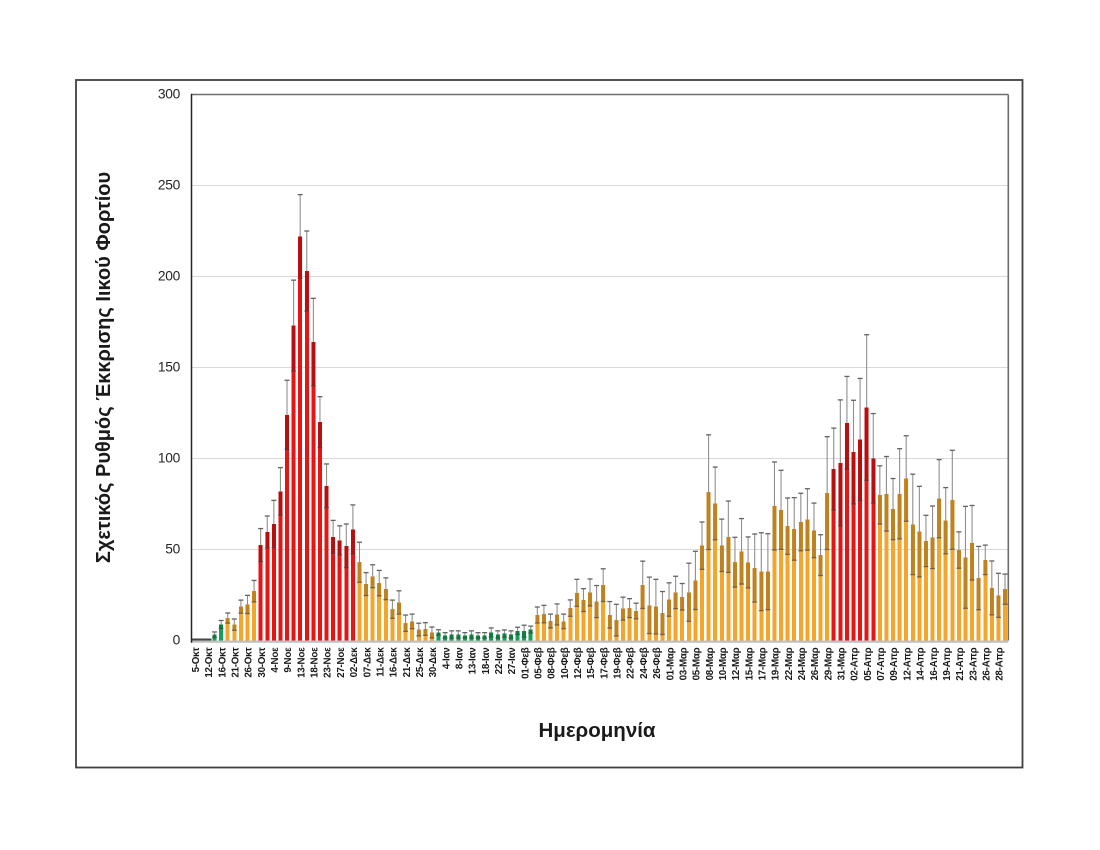 Image resolution: width=1100 pixels, height=850 pixels. I want to click on svg-text: 28-Απρ, so click(1000, 663).